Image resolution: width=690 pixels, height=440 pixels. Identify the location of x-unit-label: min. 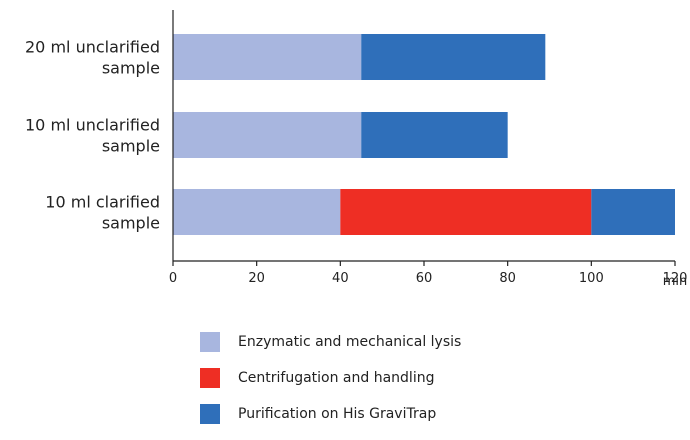
(675, 281).